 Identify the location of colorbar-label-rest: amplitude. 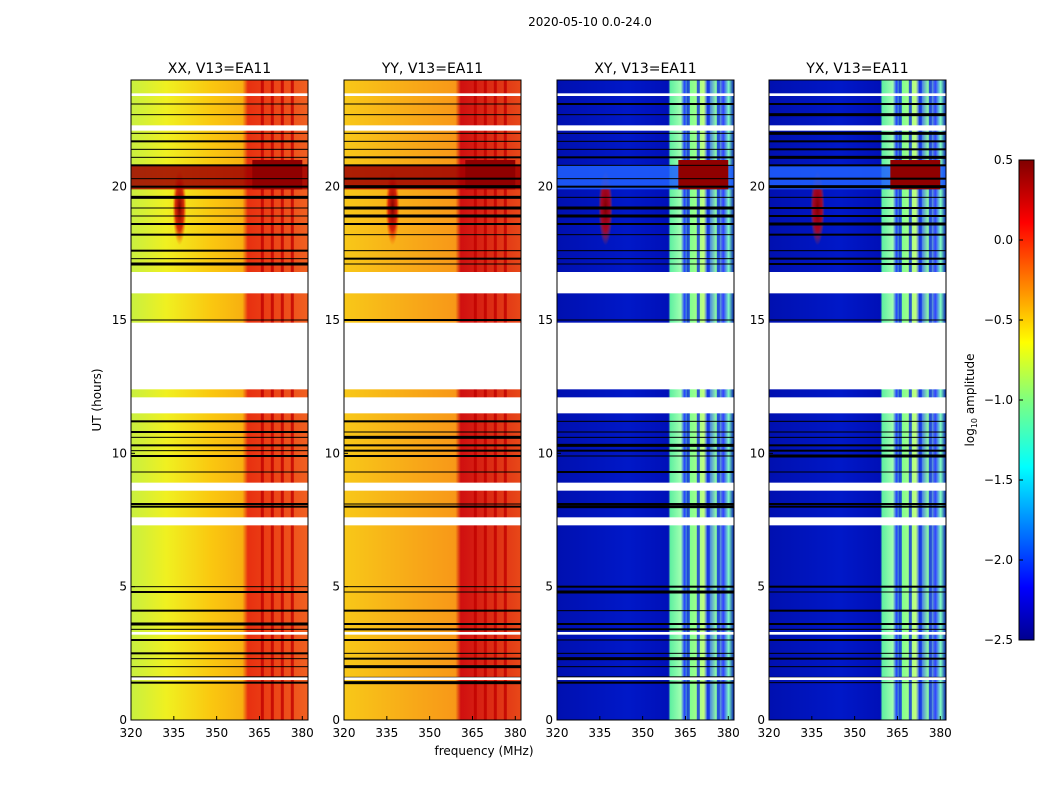
(970, 386).